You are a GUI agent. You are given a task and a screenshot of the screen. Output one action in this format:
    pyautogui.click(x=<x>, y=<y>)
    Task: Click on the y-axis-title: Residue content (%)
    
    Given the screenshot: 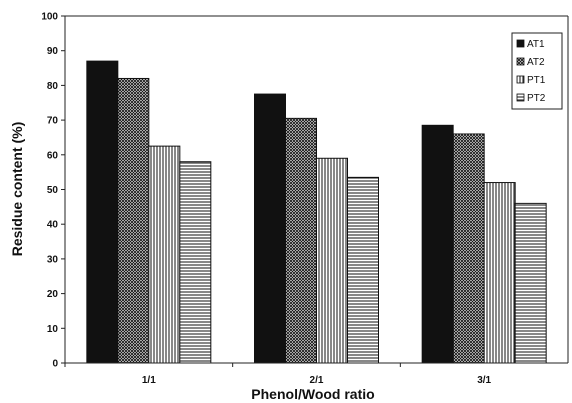 What is the action you would take?
    pyautogui.click(x=17, y=189)
    